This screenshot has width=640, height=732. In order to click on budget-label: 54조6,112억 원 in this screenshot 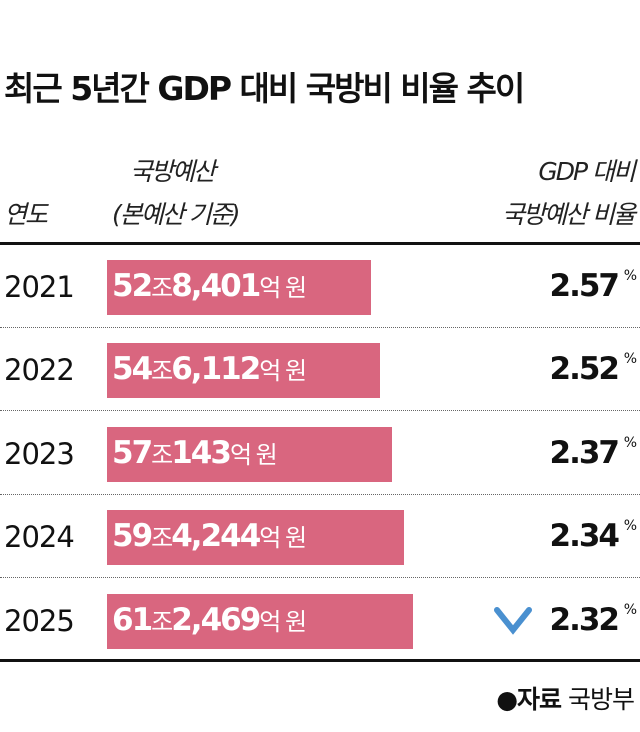, I will do `click(209, 369)`.